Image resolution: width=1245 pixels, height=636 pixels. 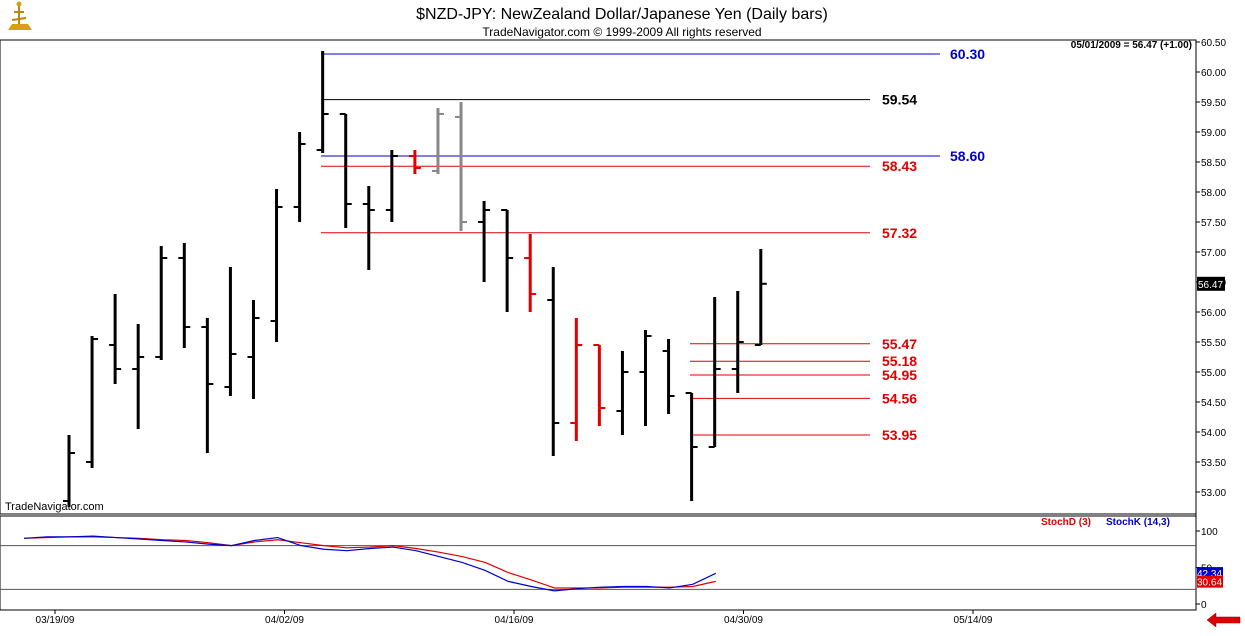 What do you see at coordinates (899, 375) in the screenshot?
I see `level-label: 54.95` at bounding box center [899, 375].